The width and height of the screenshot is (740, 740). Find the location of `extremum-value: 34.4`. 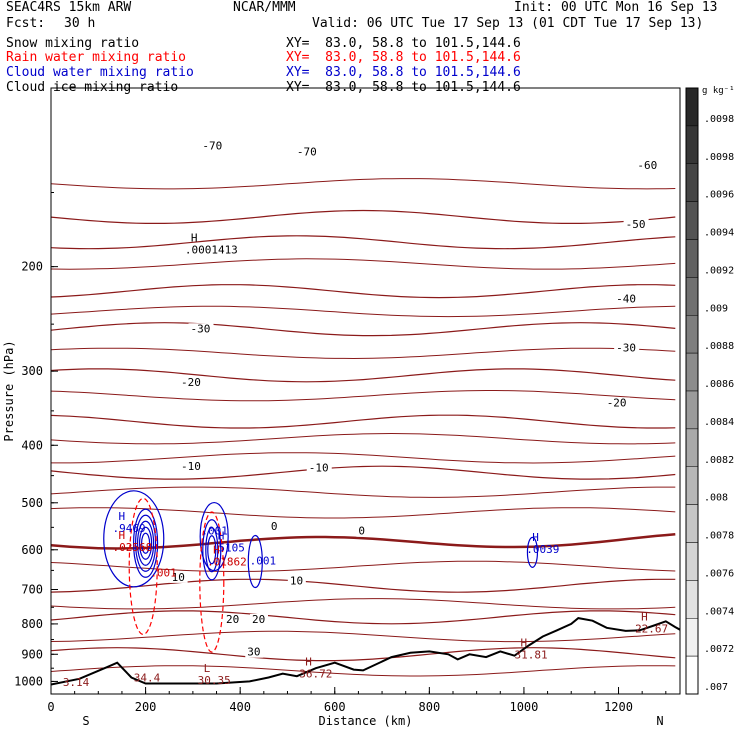

extremum-value: 34.4 is located at coordinates (147, 677).